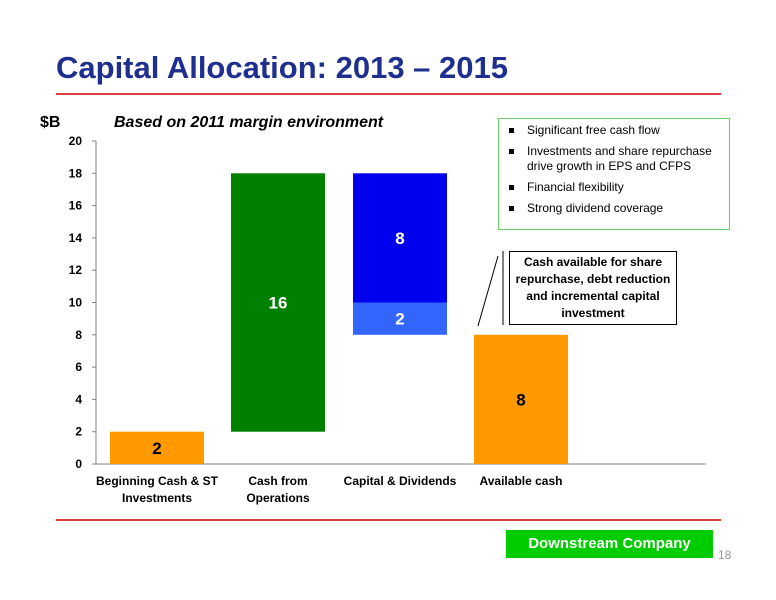 This screenshot has height=600, width=776. I want to click on y-tick-label: 10, so click(76, 303).